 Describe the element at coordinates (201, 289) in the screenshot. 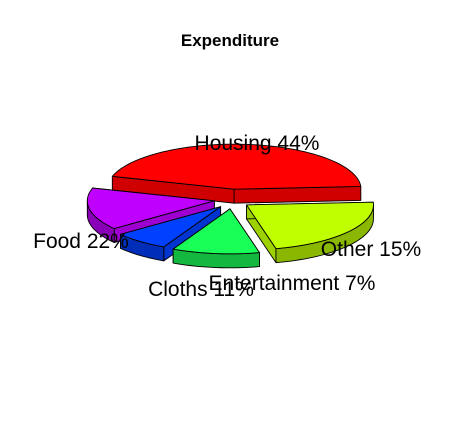

I see `slice-label: Cloths 11%` at that location.